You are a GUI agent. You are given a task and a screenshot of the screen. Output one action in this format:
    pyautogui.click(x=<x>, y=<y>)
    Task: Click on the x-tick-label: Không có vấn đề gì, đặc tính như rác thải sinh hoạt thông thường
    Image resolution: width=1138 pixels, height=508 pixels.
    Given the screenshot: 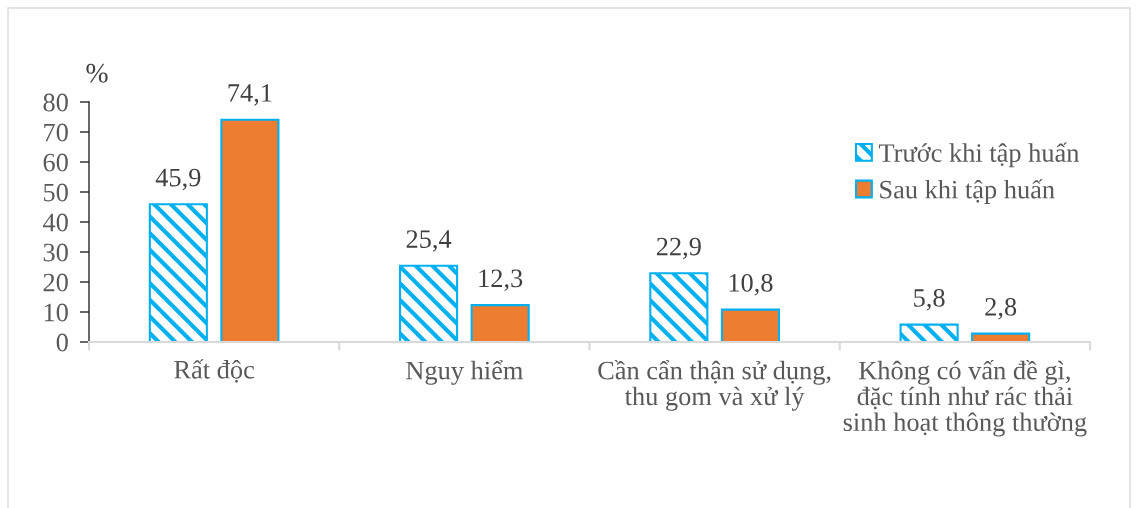 What is the action you would take?
    pyautogui.click(x=965, y=398)
    